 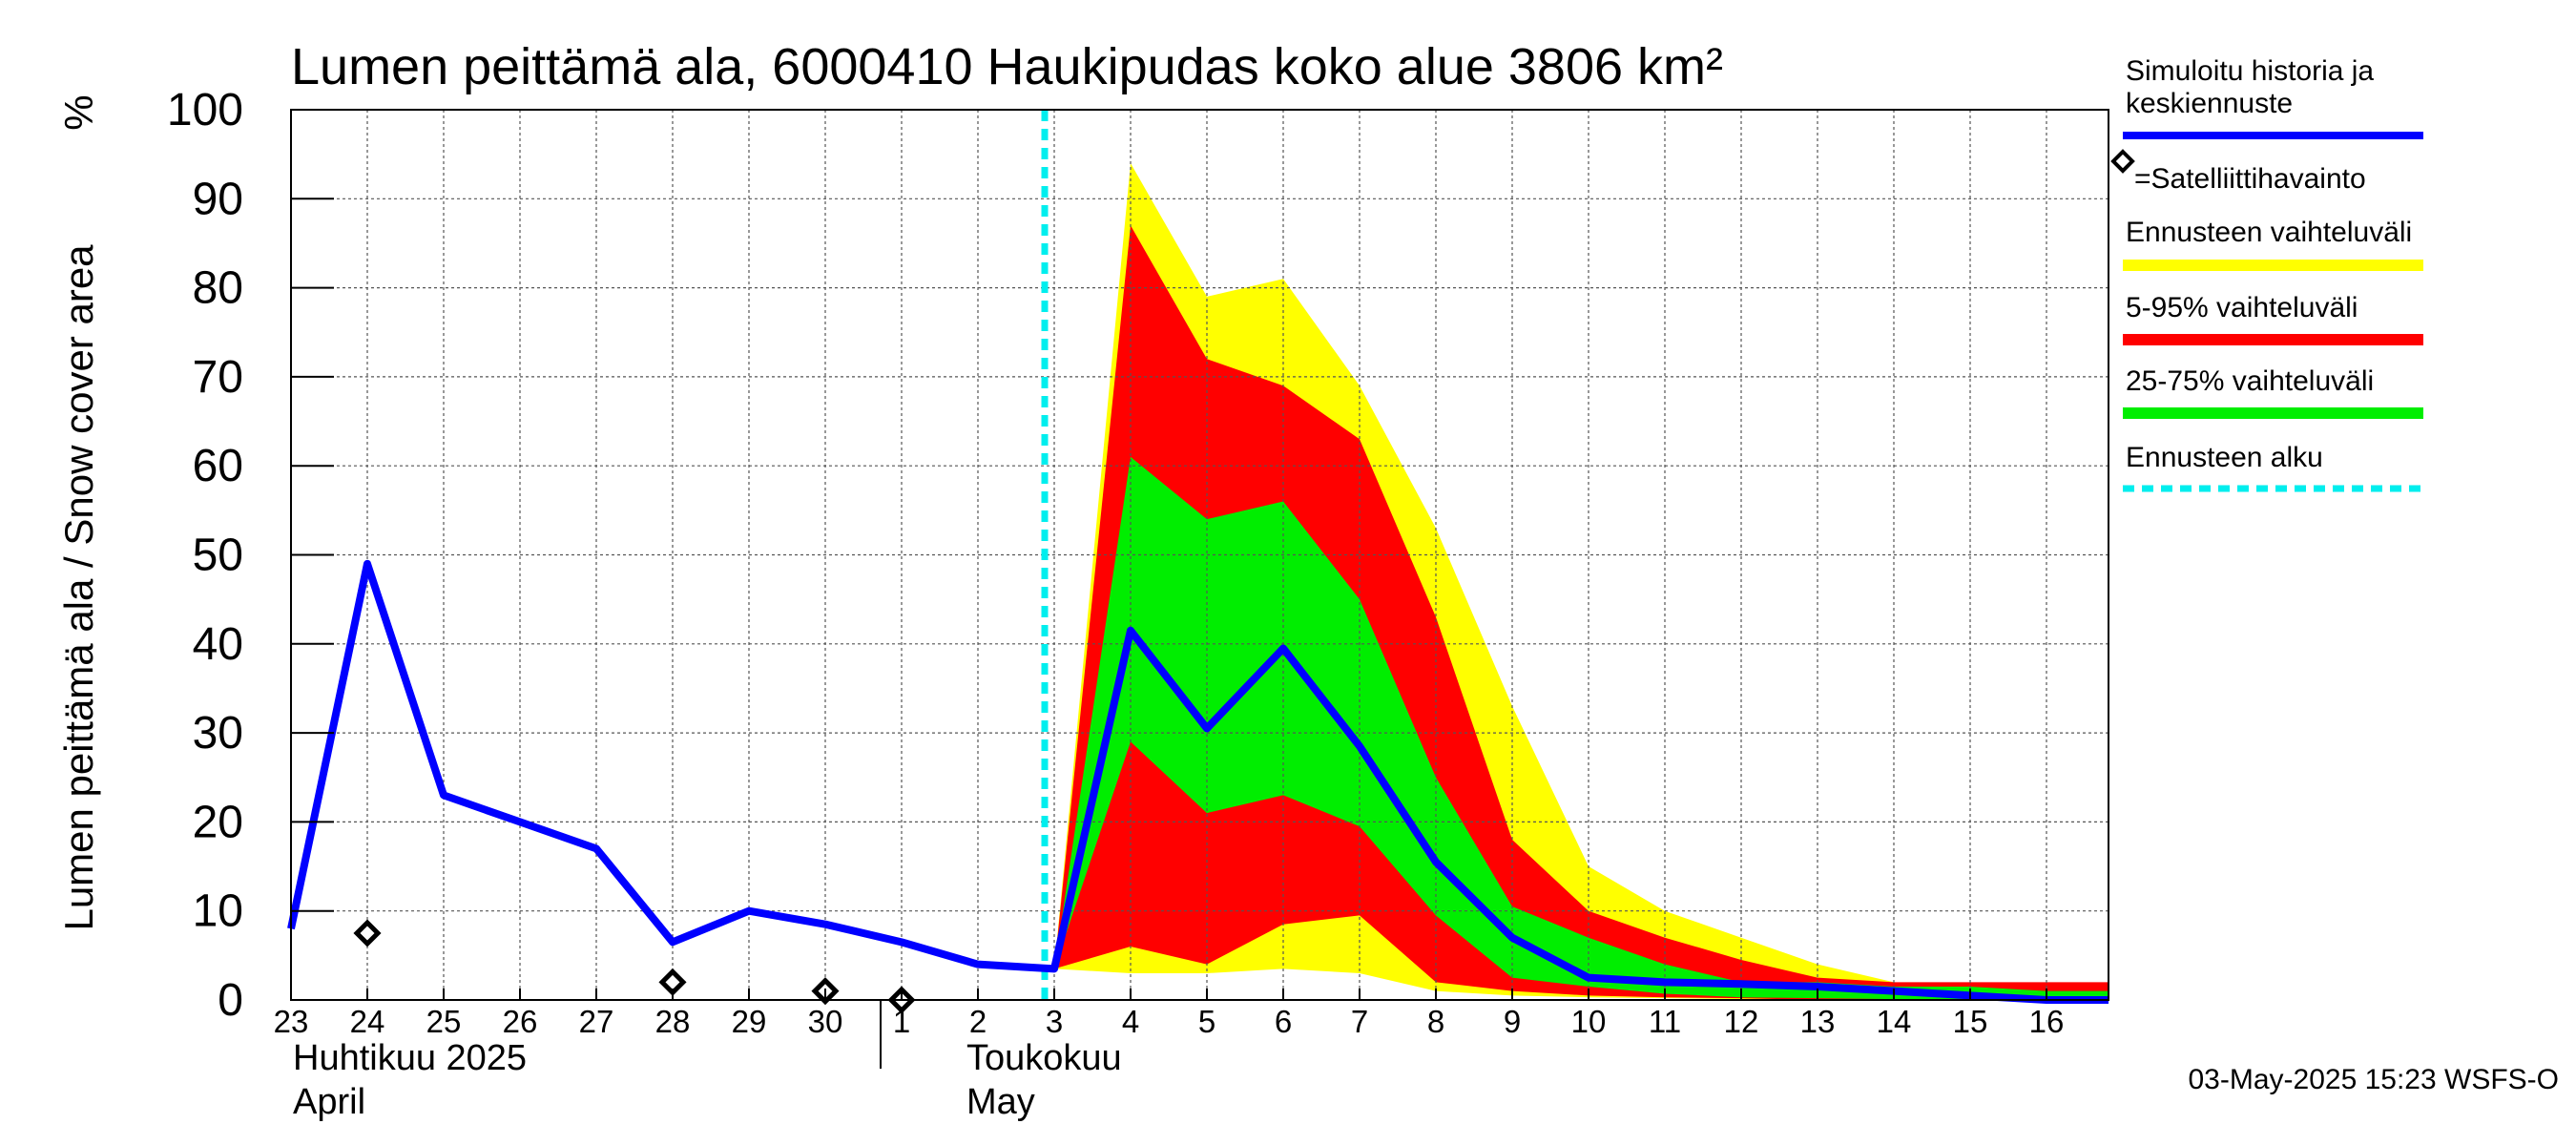 What do you see at coordinates (1044, 1058) in the screenshot?
I see `month-label: Toukokuu` at bounding box center [1044, 1058].